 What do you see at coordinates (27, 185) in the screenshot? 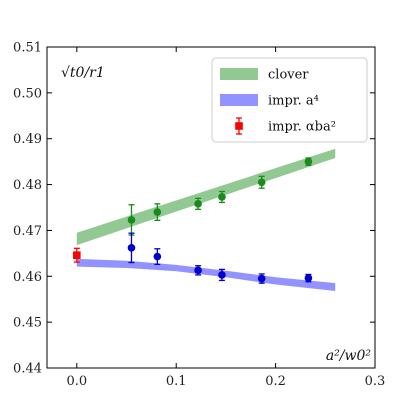
I see `y-tick-label: 0.48` at bounding box center [27, 185].